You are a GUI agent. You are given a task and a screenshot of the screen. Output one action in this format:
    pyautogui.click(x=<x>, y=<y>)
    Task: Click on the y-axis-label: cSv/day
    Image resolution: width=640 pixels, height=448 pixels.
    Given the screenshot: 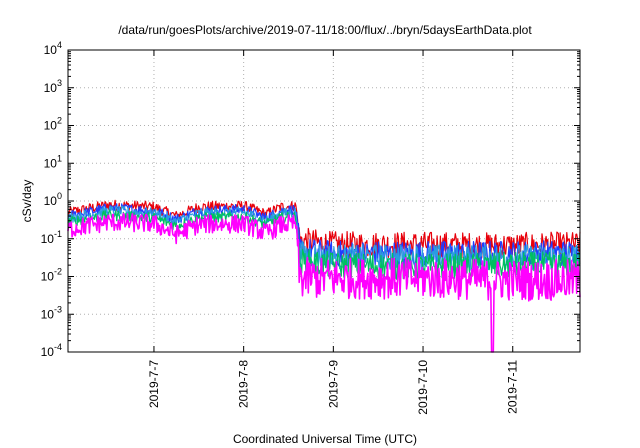 What is the action you would take?
    pyautogui.click(x=27, y=201)
    